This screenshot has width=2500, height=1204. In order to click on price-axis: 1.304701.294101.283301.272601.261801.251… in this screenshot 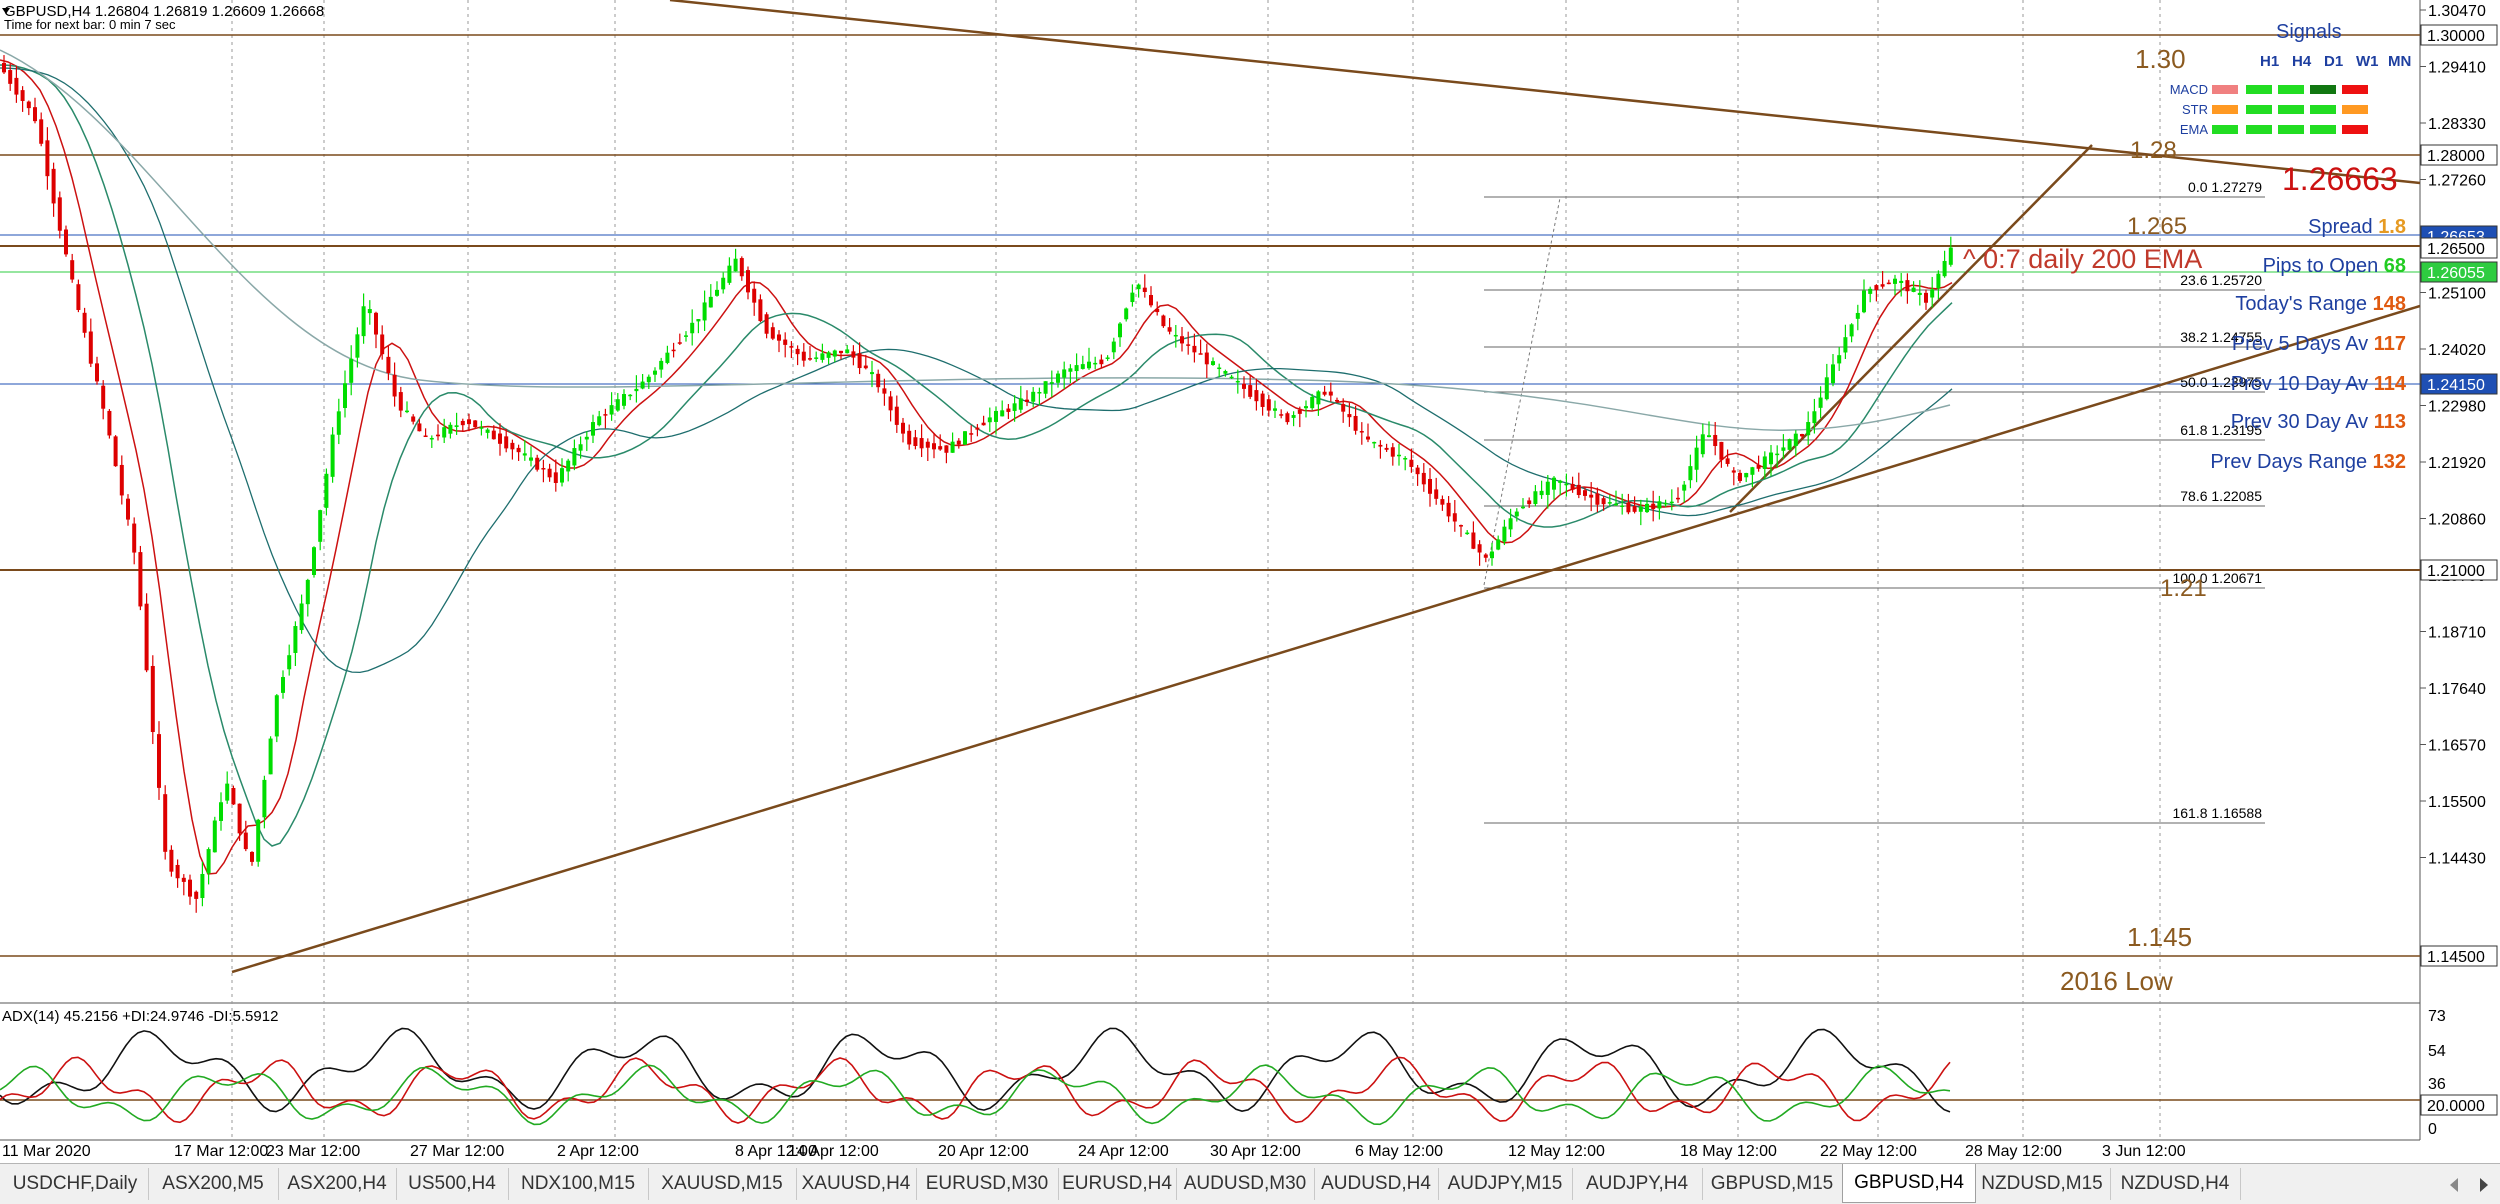, I will do `click(2459, 485)`.